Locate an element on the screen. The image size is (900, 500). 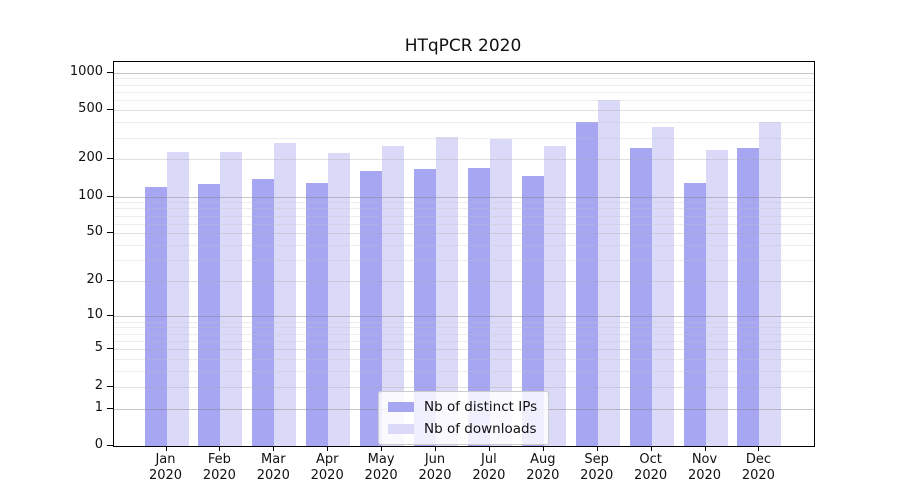
bar-downloads-aug is located at coordinates (554, 296).